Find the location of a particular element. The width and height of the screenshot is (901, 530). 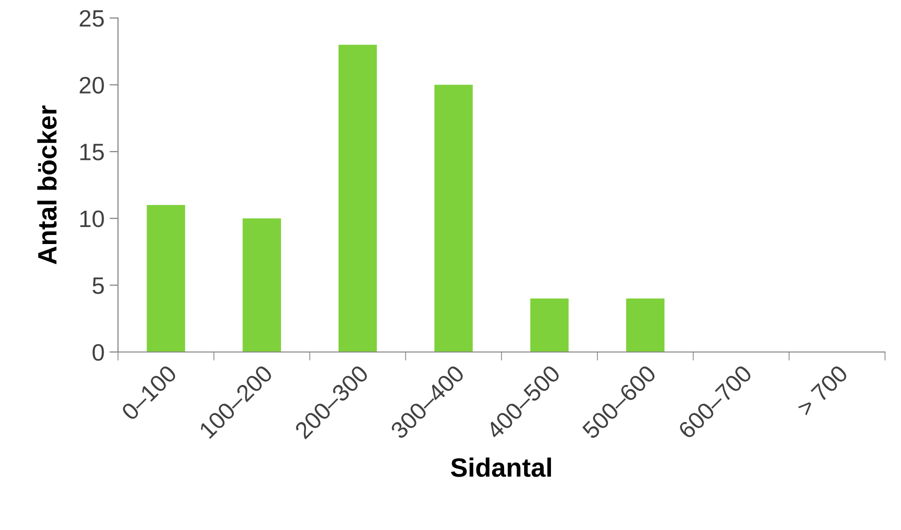

x-axis-title: Sidantal is located at coordinates (500, 467).